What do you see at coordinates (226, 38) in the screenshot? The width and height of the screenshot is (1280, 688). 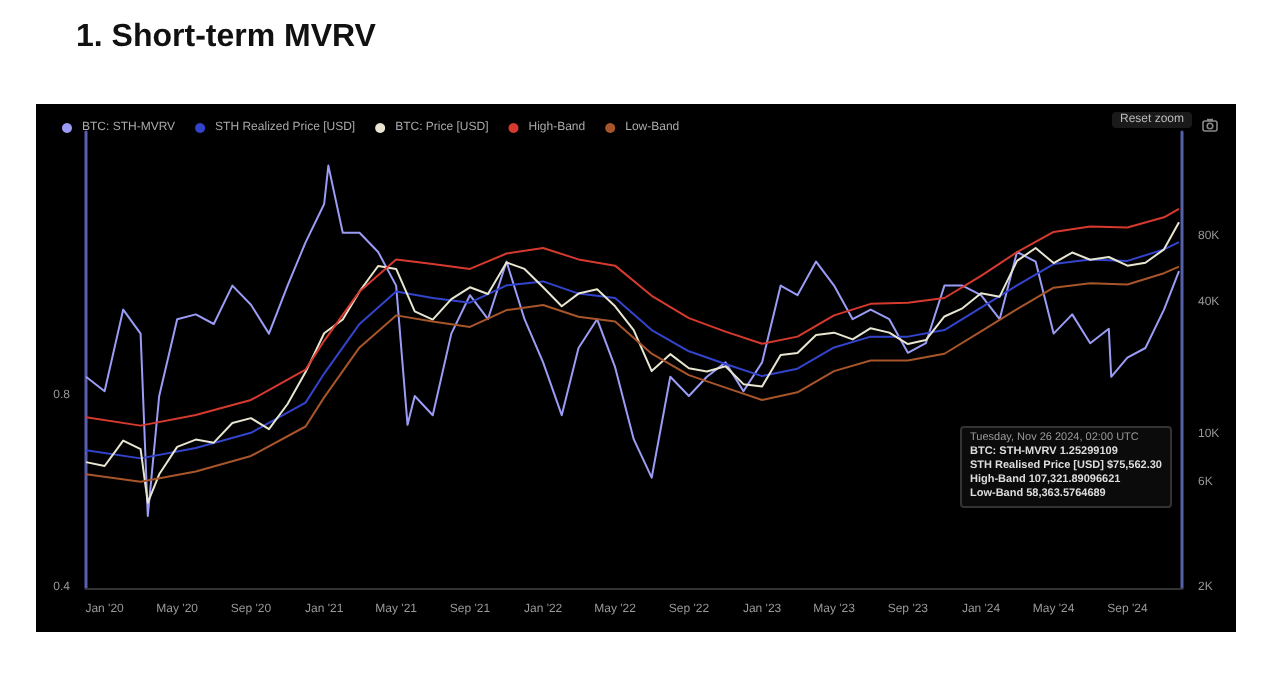 I see `chart-title: 1. Short-term MVRV` at bounding box center [226, 38].